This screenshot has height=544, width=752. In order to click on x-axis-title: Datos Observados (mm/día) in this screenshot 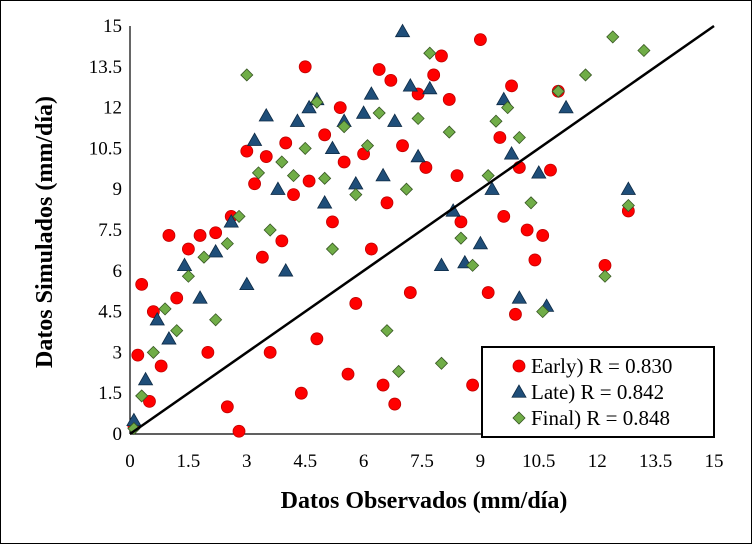, I will do `click(424, 501)`.